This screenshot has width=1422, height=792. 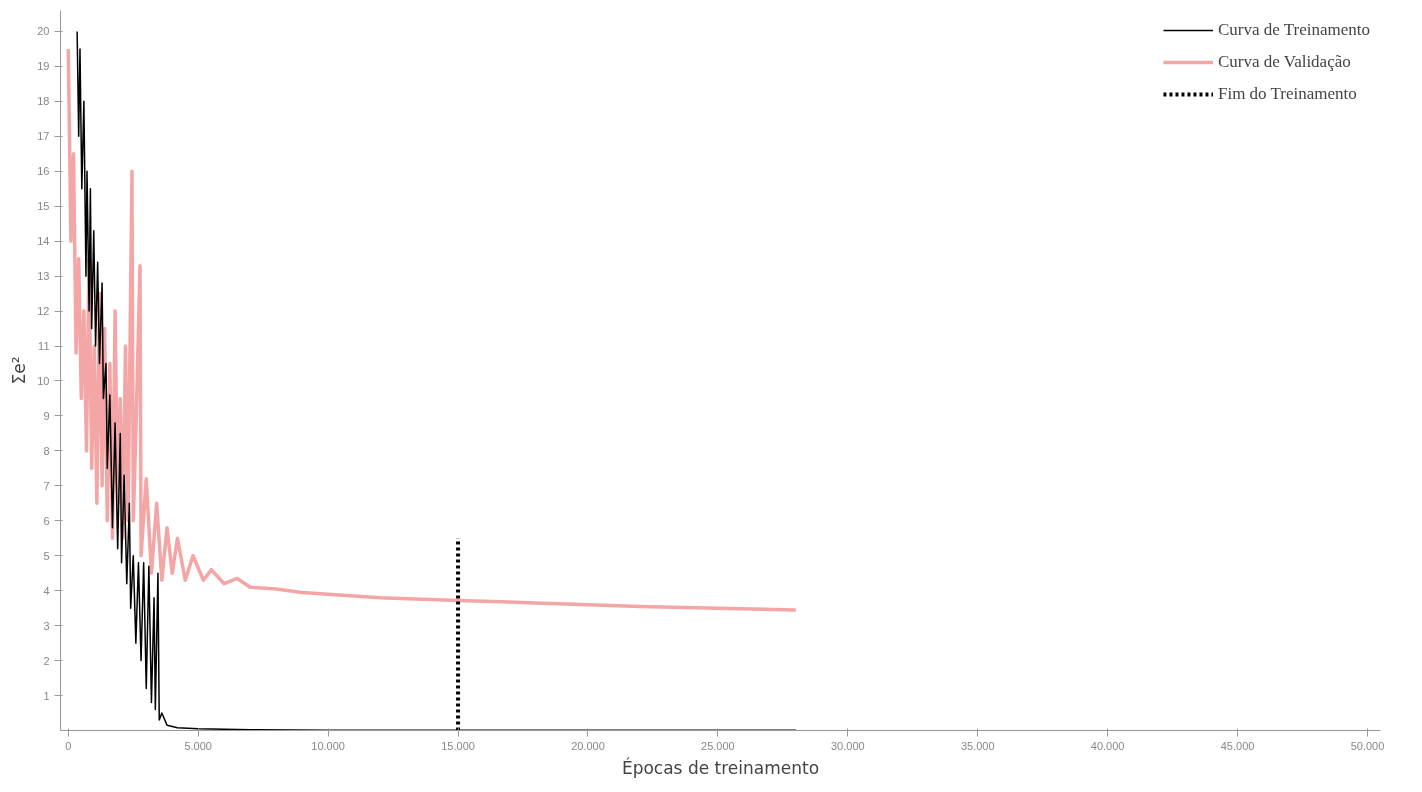 What do you see at coordinates (46, 555) in the screenshot?
I see `y-tick-label: 5` at bounding box center [46, 555].